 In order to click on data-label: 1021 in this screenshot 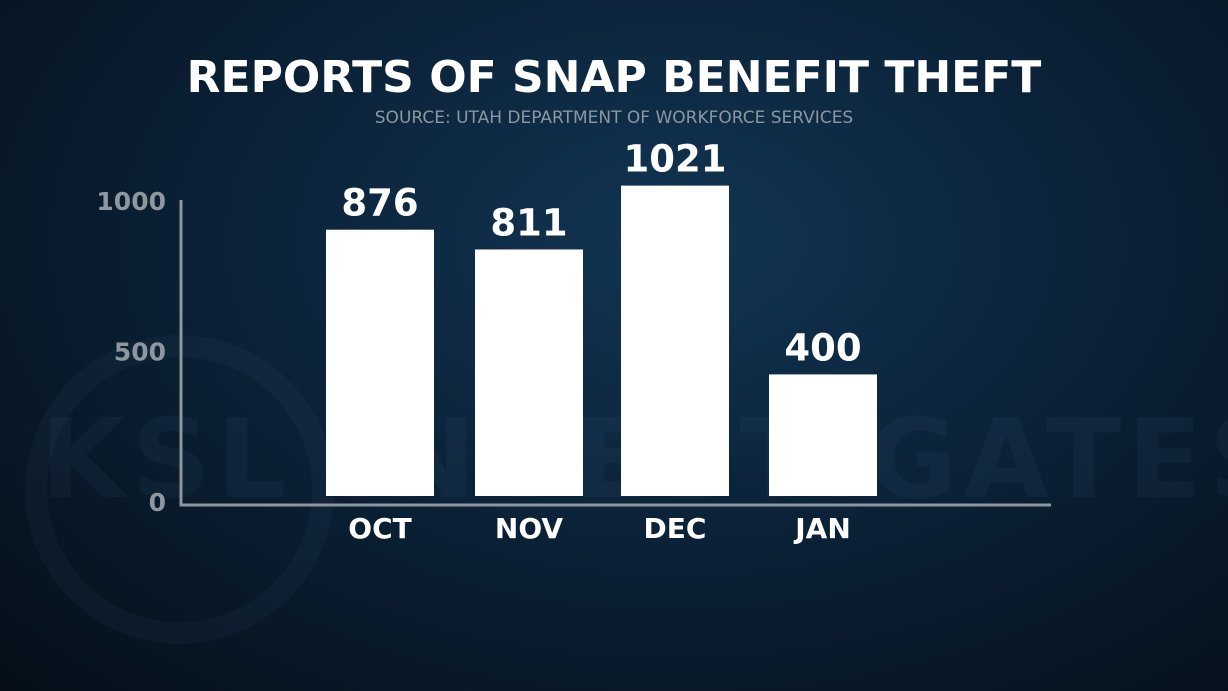, I will do `click(675, 159)`.